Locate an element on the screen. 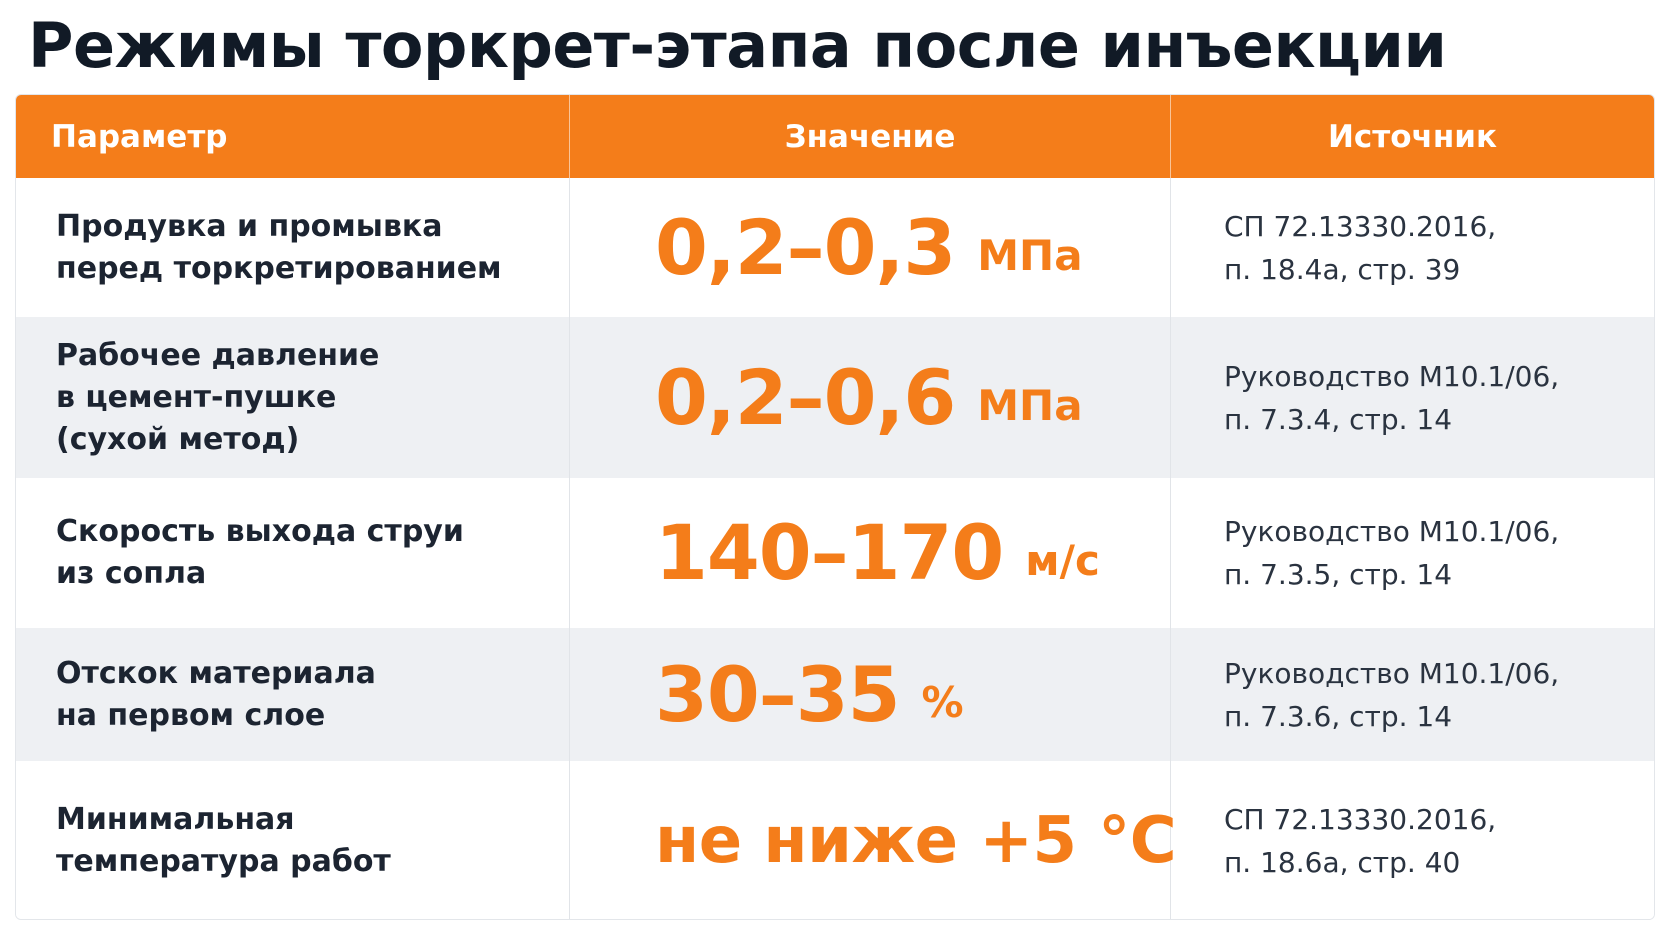 The image size is (1672, 941). source-cell: СП 72.13330.2016, п. 18.6а, стр. 40 is located at coordinates (1412, 840).